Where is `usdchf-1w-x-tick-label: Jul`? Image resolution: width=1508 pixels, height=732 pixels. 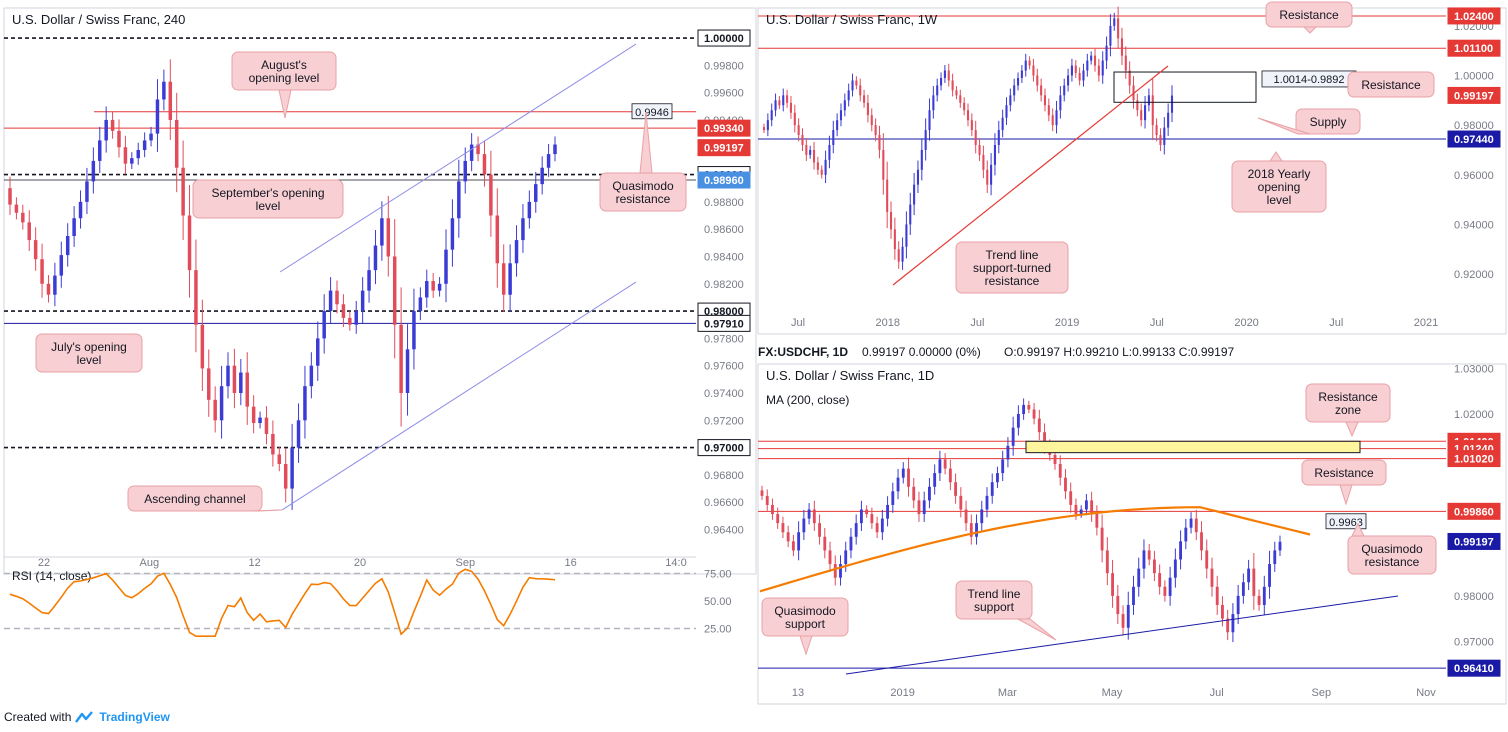 usdchf-1w-x-tick-label: Jul is located at coordinates (1157, 323).